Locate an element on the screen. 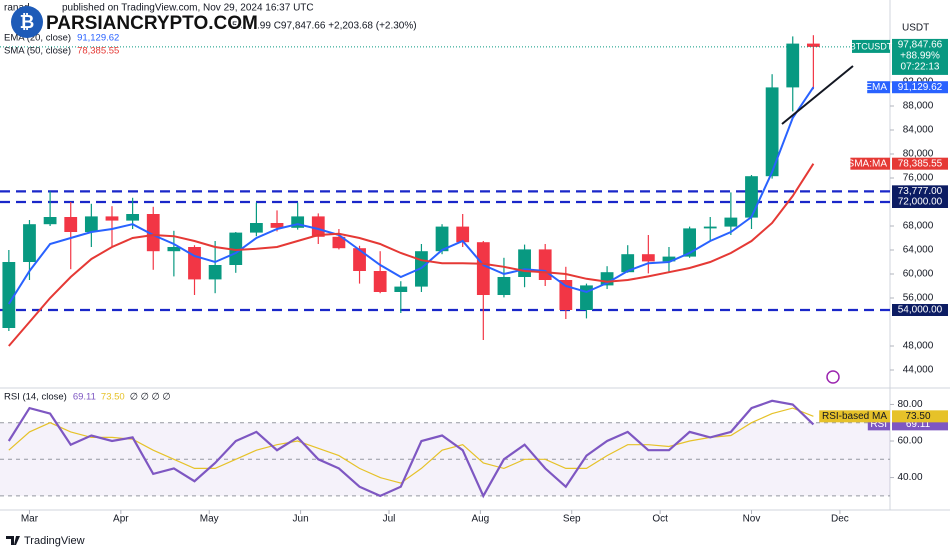 This screenshot has height=552, width=950. rsi-value-label: 69.11 is located at coordinates (918, 424).